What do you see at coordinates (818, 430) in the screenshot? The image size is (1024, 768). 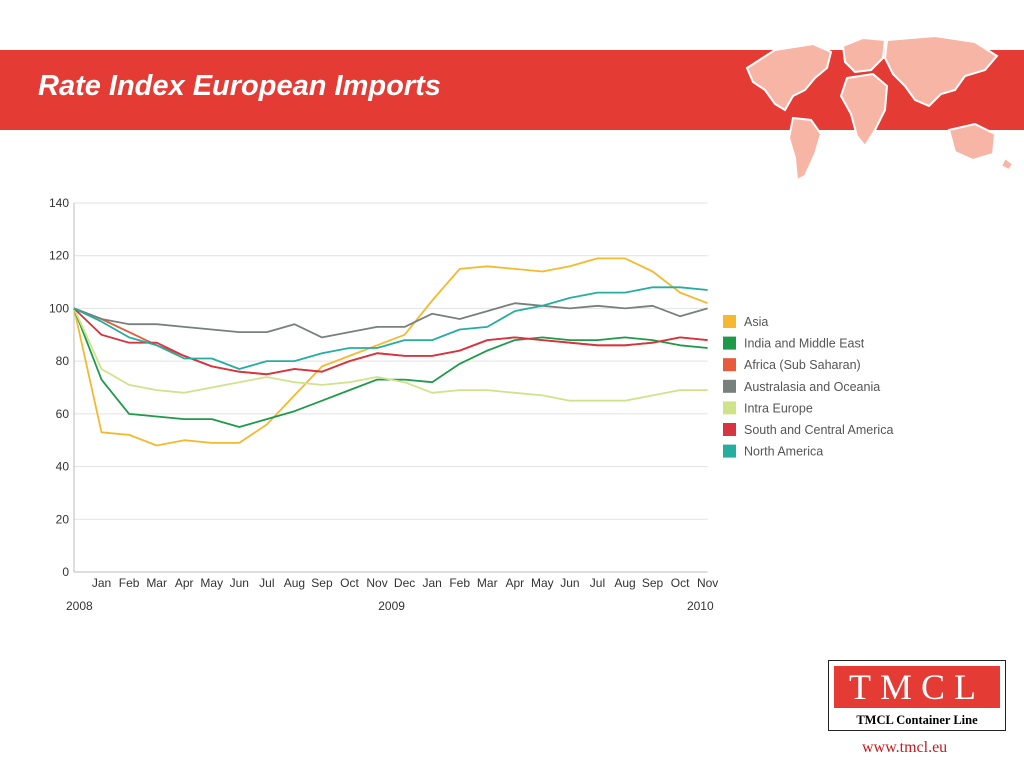 I see `legend-label: South and Central America` at bounding box center [818, 430].